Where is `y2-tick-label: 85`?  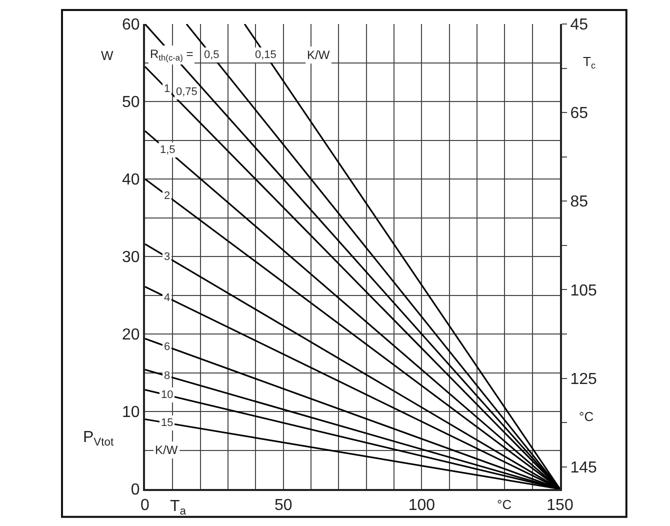
y2-tick-label: 85 is located at coordinates (579, 202).